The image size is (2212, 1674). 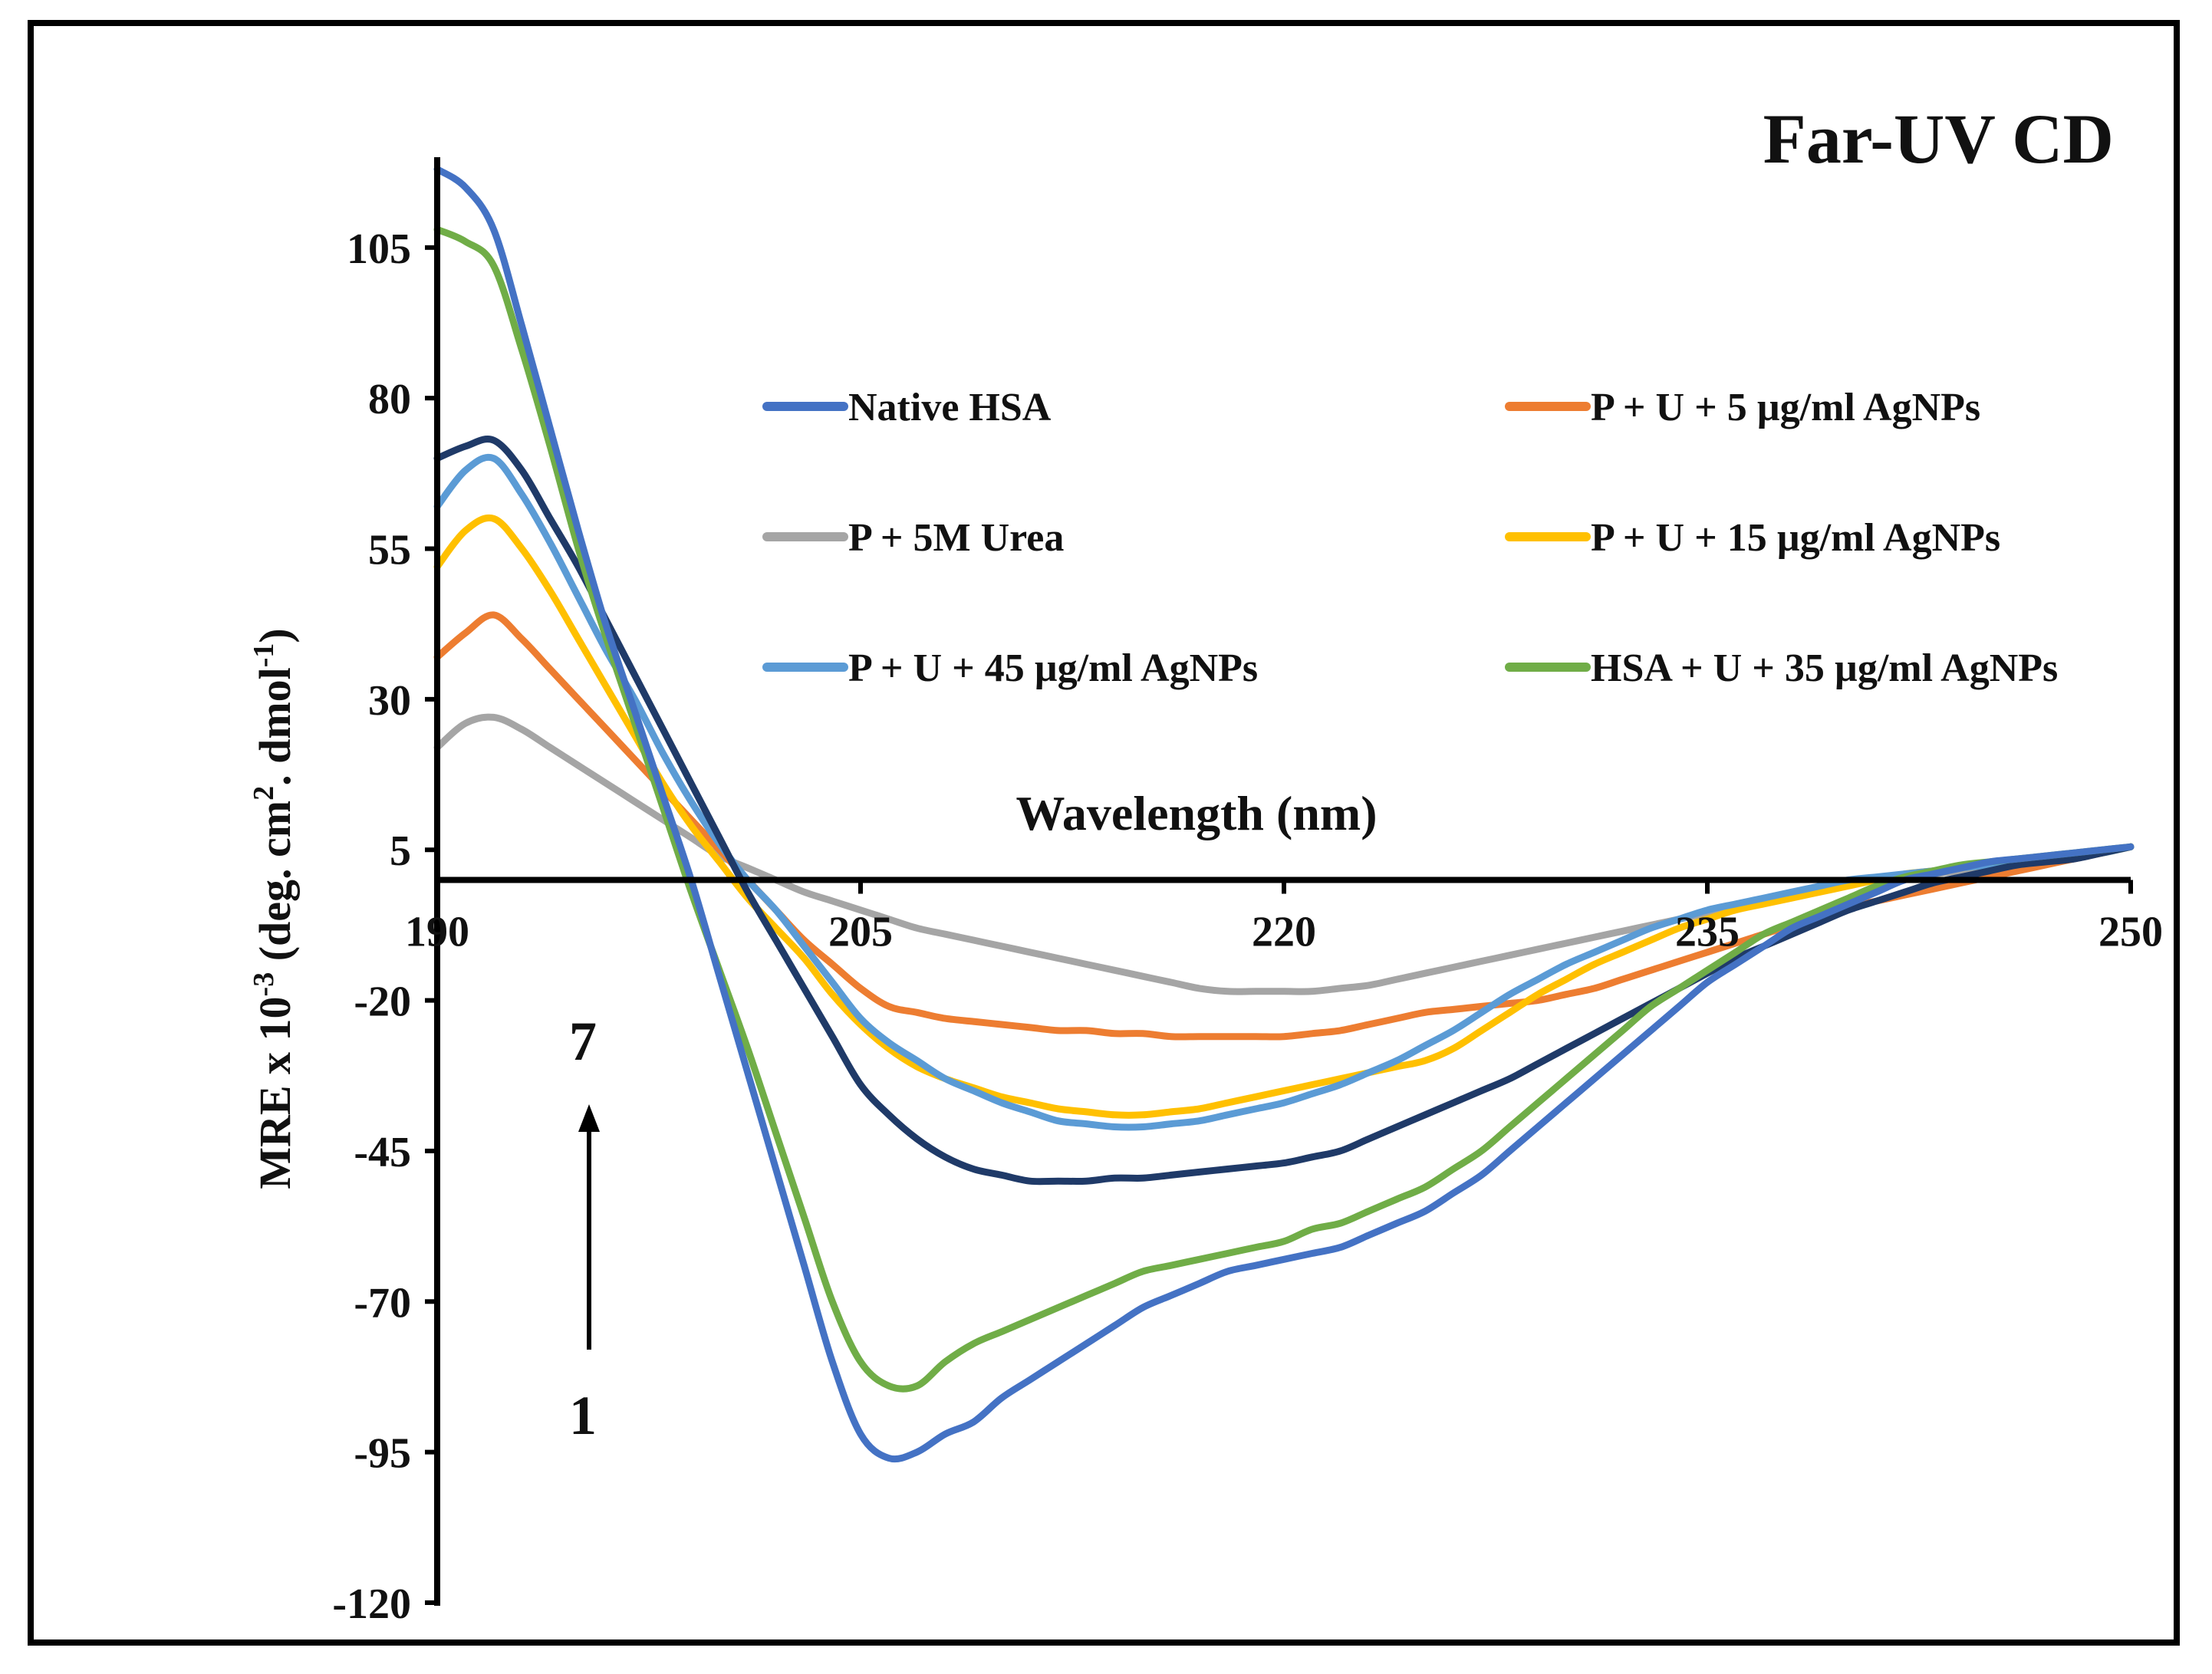 What do you see at coordinates (1707, 932) in the screenshot?
I see `x-tick-label: 235` at bounding box center [1707, 932].